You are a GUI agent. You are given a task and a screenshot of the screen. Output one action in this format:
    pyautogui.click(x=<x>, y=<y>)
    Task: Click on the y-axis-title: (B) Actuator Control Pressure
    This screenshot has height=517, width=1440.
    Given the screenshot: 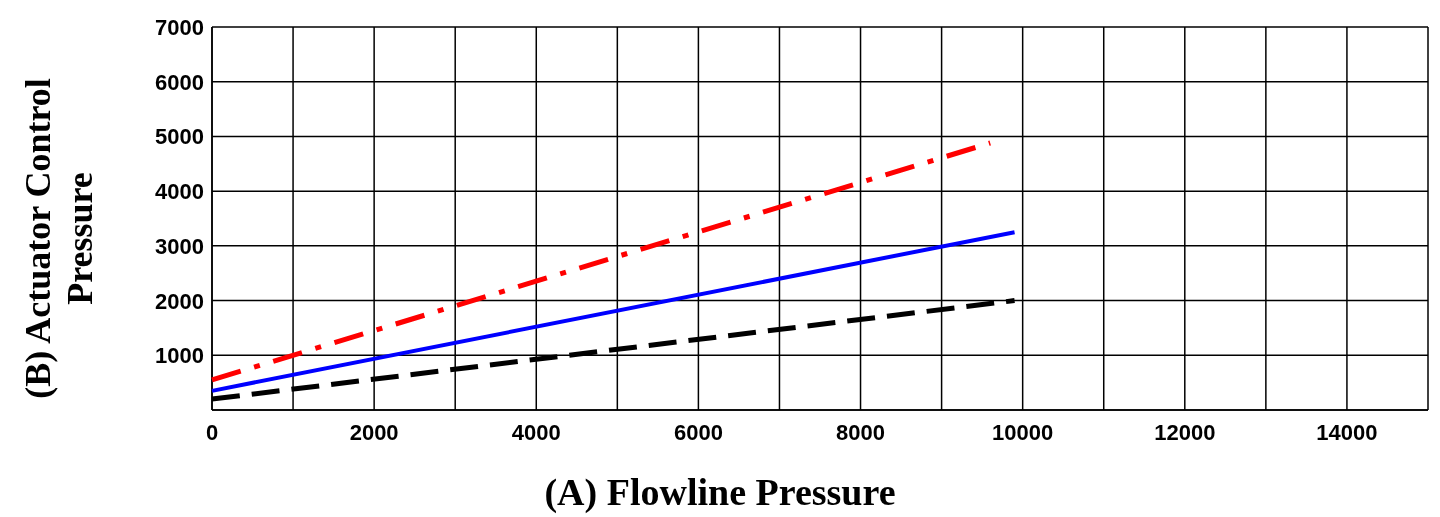 What is the action you would take?
    pyautogui.click(x=59, y=238)
    